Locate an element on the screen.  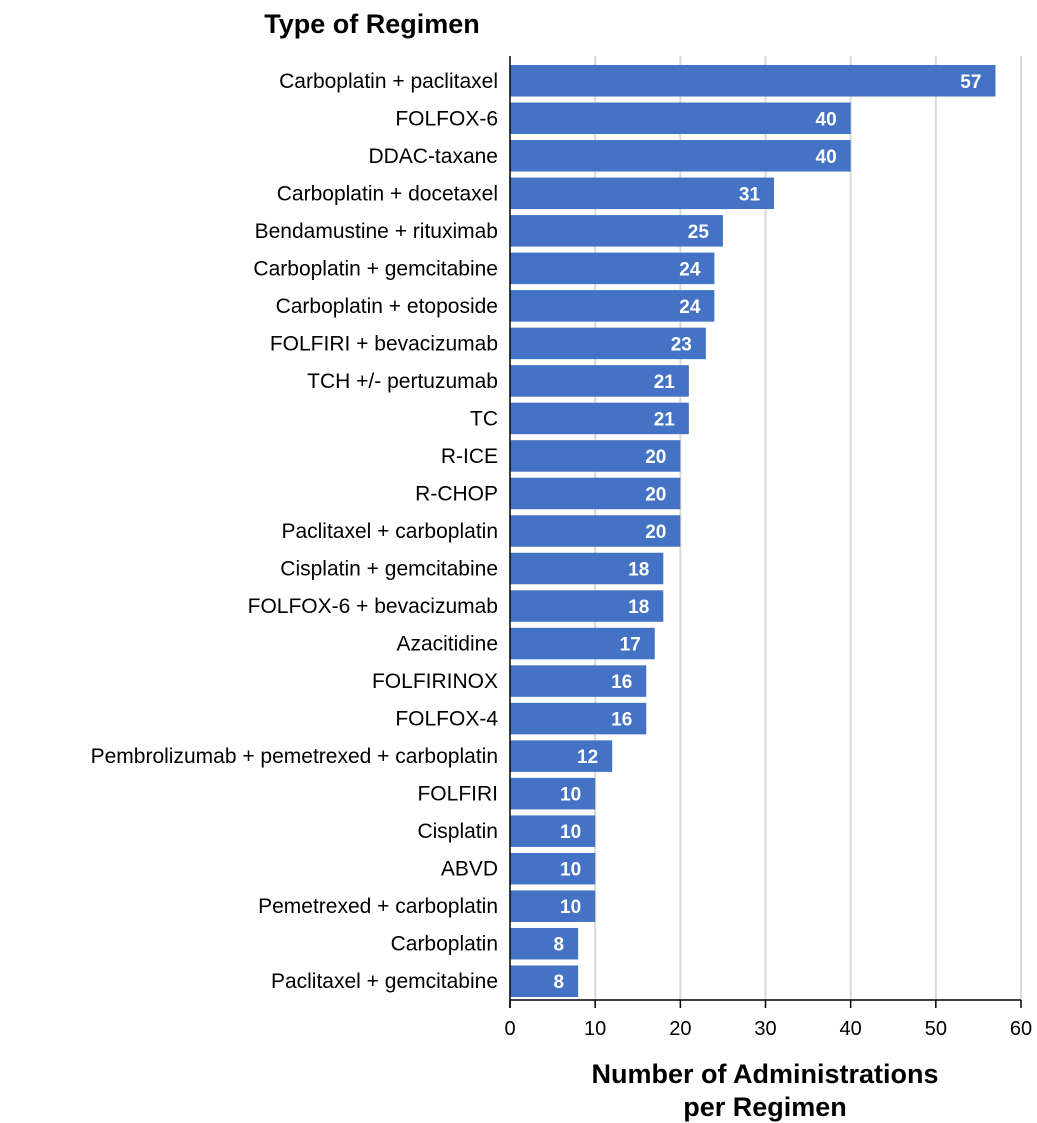
x-tick-label-30: 30 is located at coordinates (765, 1029).